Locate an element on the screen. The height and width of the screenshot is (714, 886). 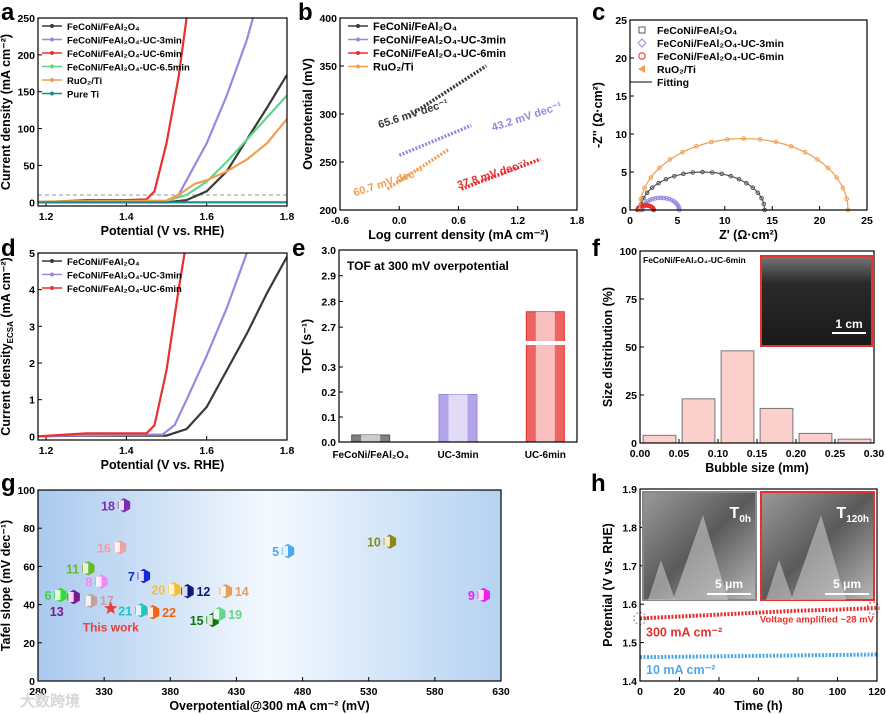
data-label: 5 is located at coordinates (275, 552).